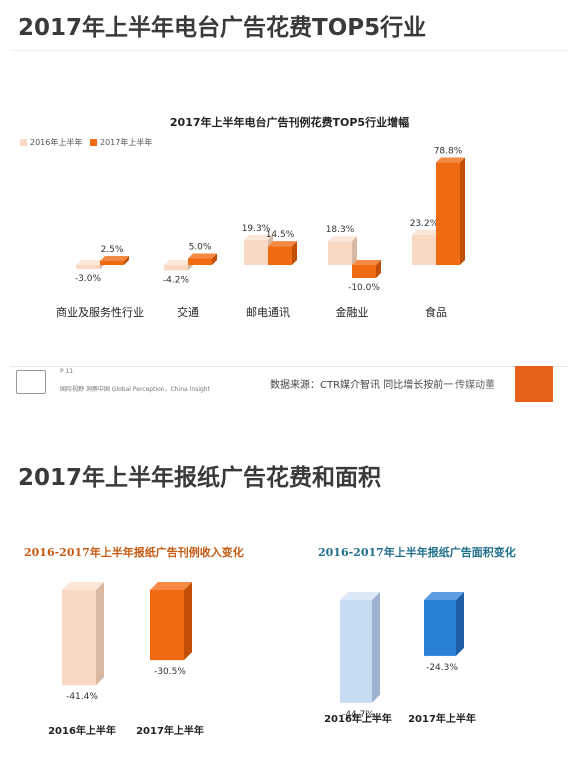 This screenshot has height=760, width=579. Describe the element at coordinates (448, 152) in the screenshot. I see `radio-data-label-4-s1: 78.8%` at that location.